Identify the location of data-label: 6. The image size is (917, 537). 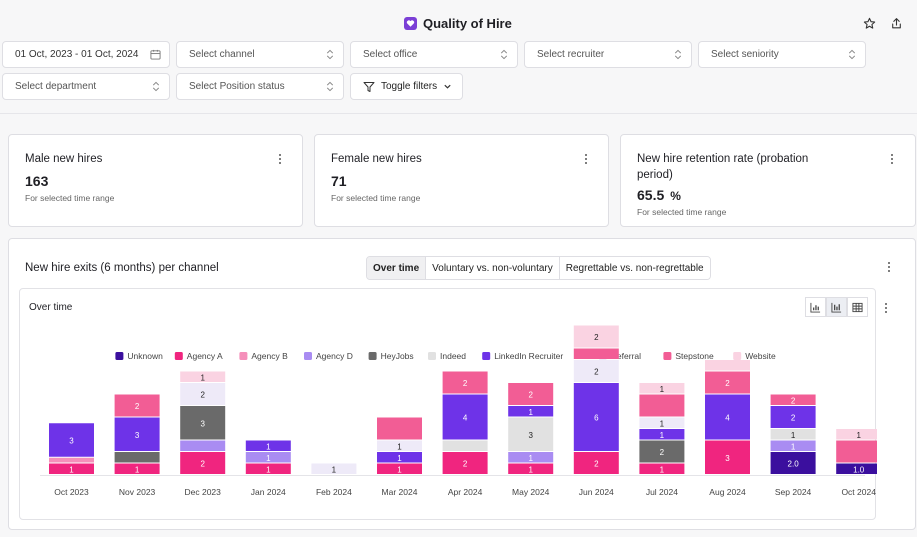
(596, 418).